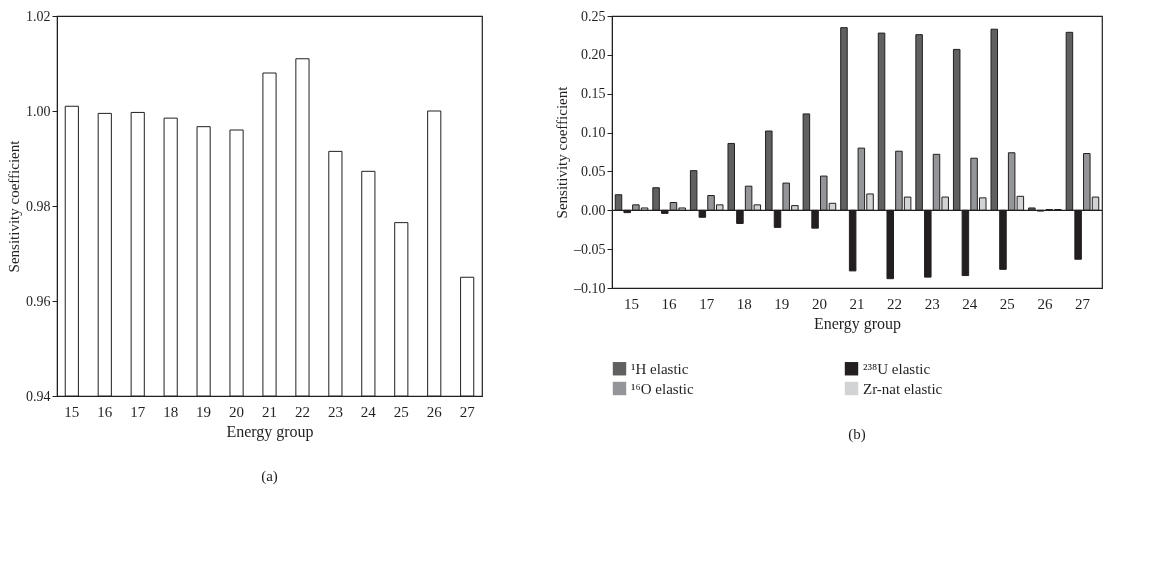 This screenshot has width=1165, height=567. I want to click on y-tick-label: 0.20, so click(593, 55).